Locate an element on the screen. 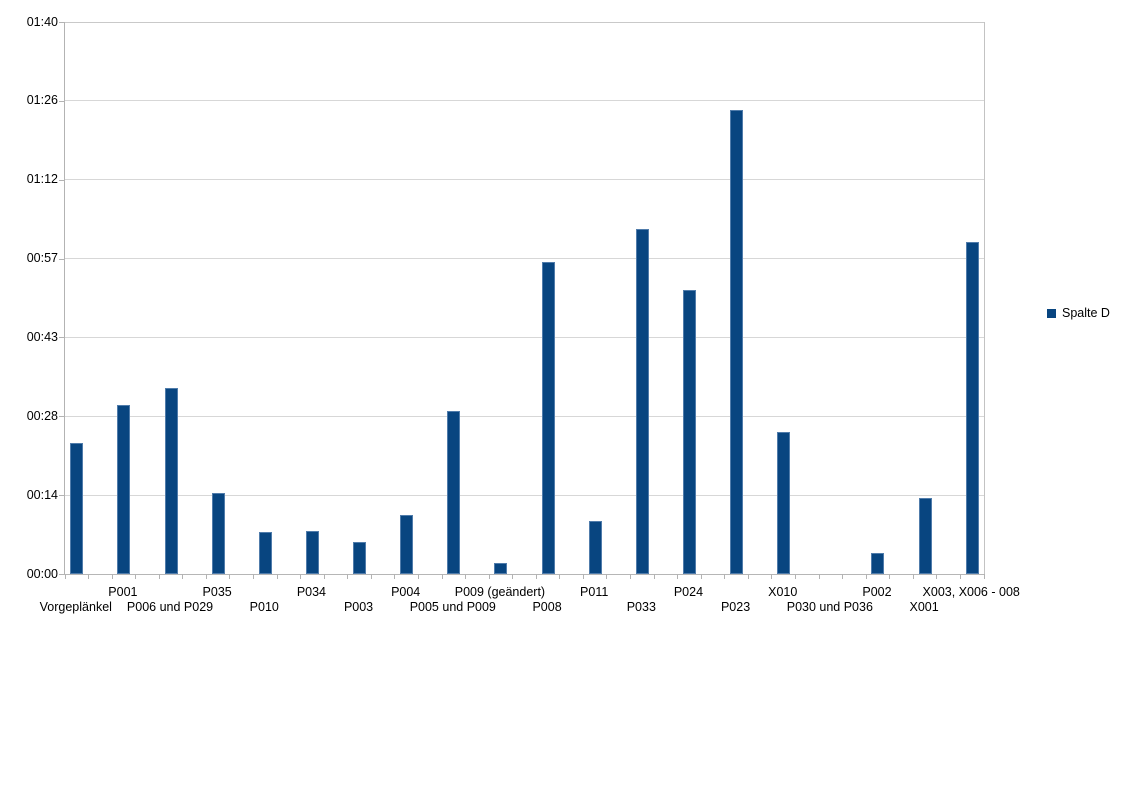 Image resolution: width=1123 pixels, height=794 pixels. y-axis-tick-label: 00:28 is located at coordinates (42, 415).